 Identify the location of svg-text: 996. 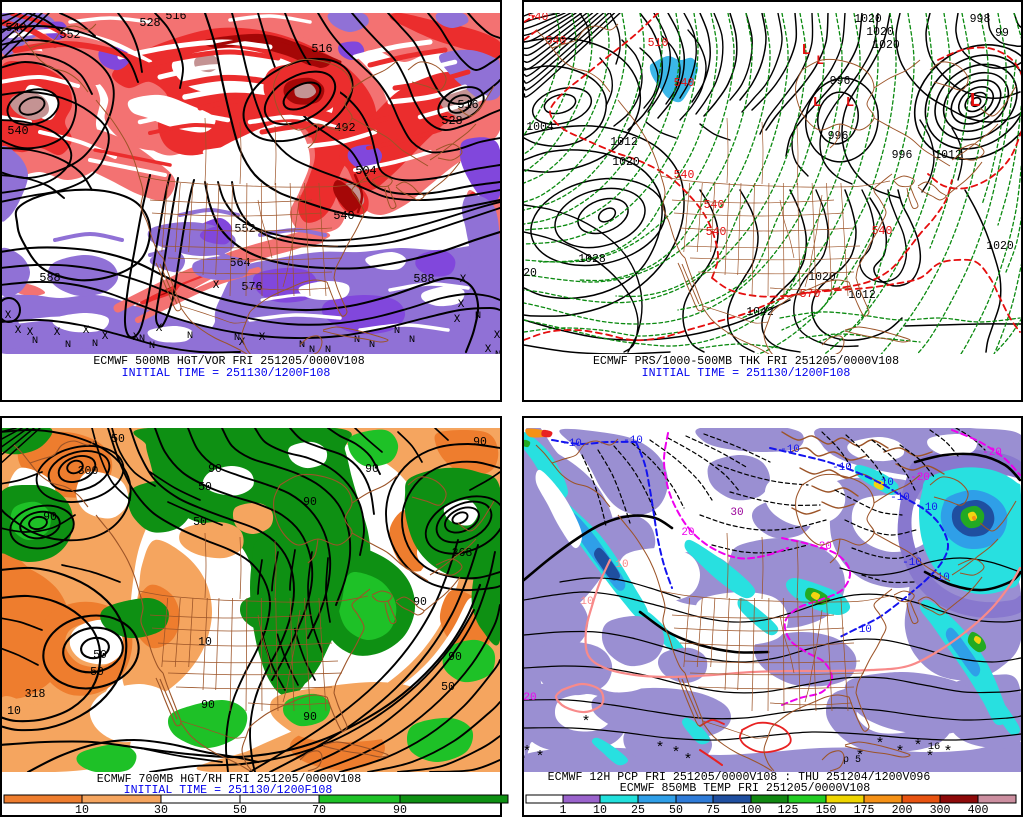
(840, 81).